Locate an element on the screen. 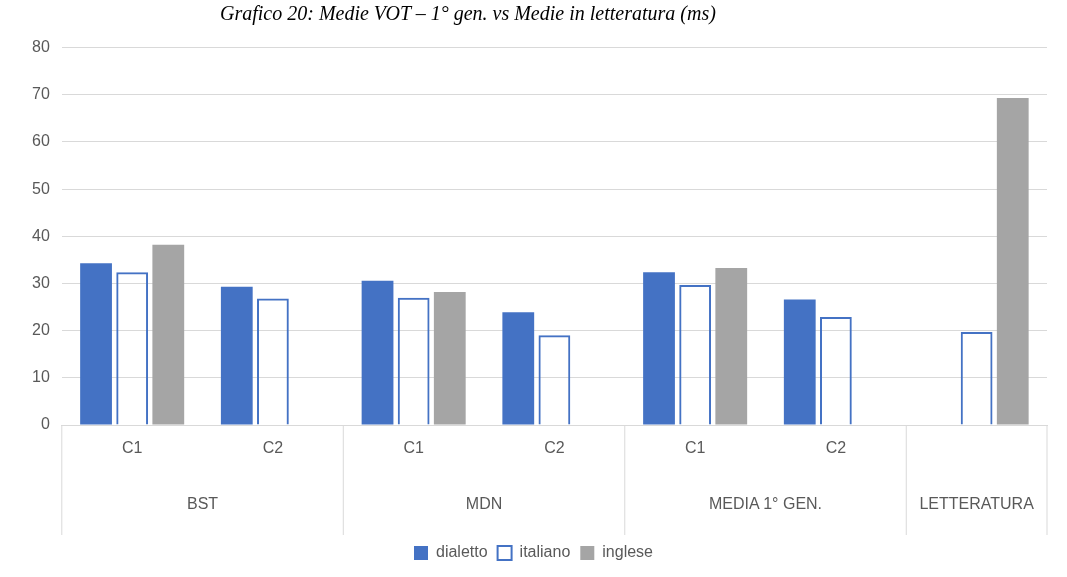  y-tick-label: 60 is located at coordinates (41, 141).